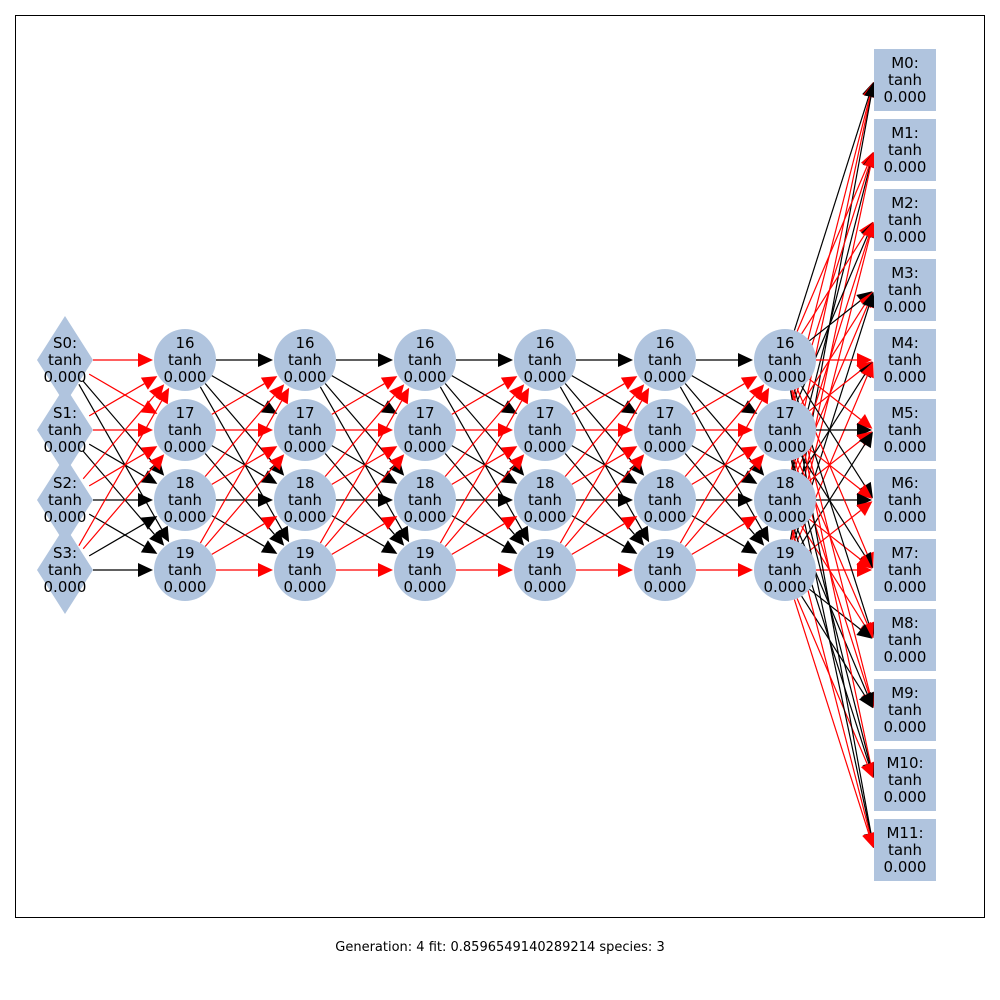 Image resolution: width=1000 pixels, height=1000 pixels. What do you see at coordinates (545, 360) in the screenshot?
I see `hidden-node-3-16-label-line-1: tanh` at bounding box center [545, 360].